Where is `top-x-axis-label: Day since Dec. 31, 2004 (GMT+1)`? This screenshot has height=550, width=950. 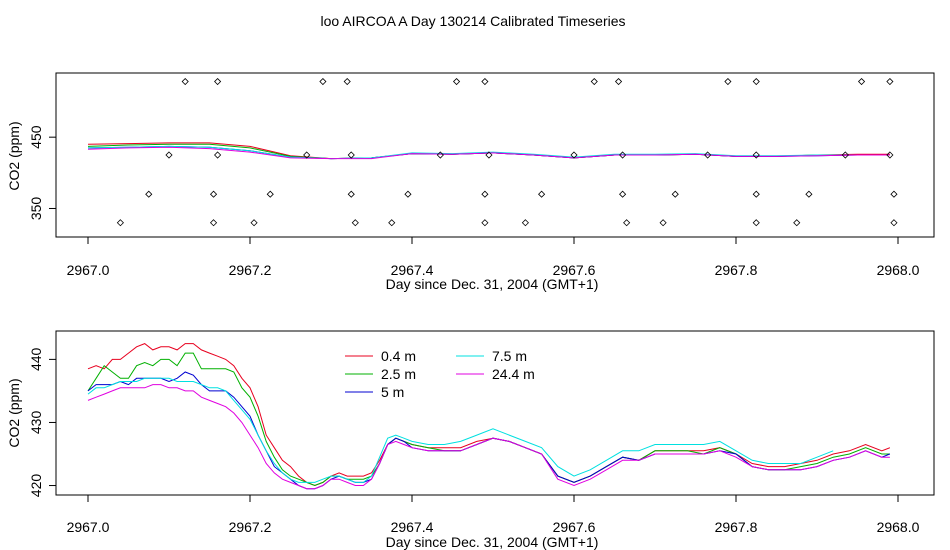
top-x-axis-label: Day since Dec. 31, 2004 (GMT+1) is located at coordinates (492, 284).